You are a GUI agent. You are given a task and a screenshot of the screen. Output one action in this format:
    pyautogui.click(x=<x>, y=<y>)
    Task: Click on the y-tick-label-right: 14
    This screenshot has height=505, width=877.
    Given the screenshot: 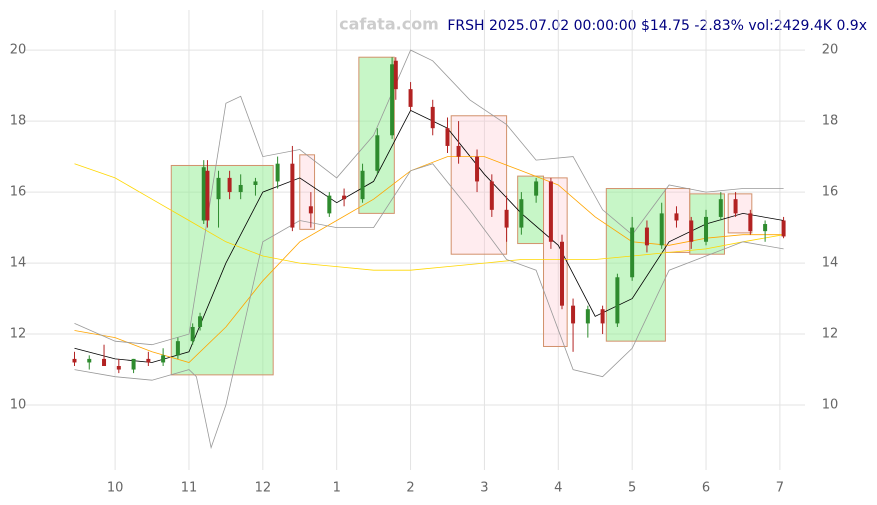 What is the action you would take?
    pyautogui.click(x=830, y=263)
    